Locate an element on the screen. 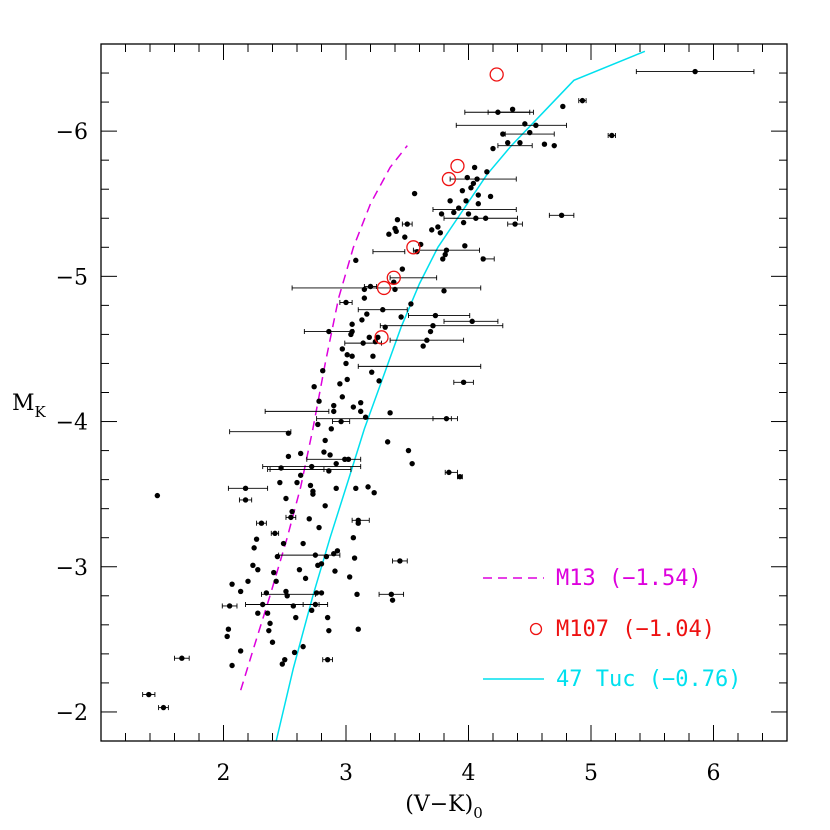 Image resolution: width=830 pixels, height=830 pixels. m13-isochrone-line is located at coordinates (323, 418).